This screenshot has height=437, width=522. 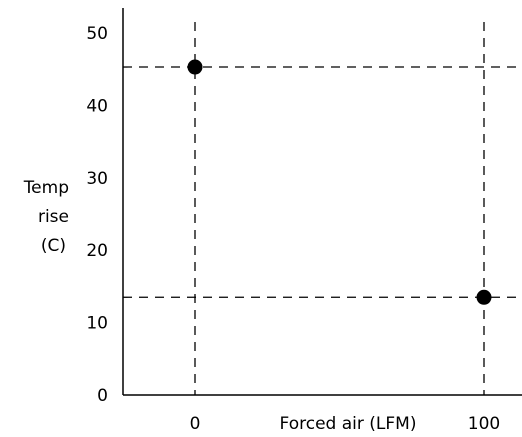 What do you see at coordinates (484, 424) in the screenshot?
I see `x-tick-label: 100` at bounding box center [484, 424].